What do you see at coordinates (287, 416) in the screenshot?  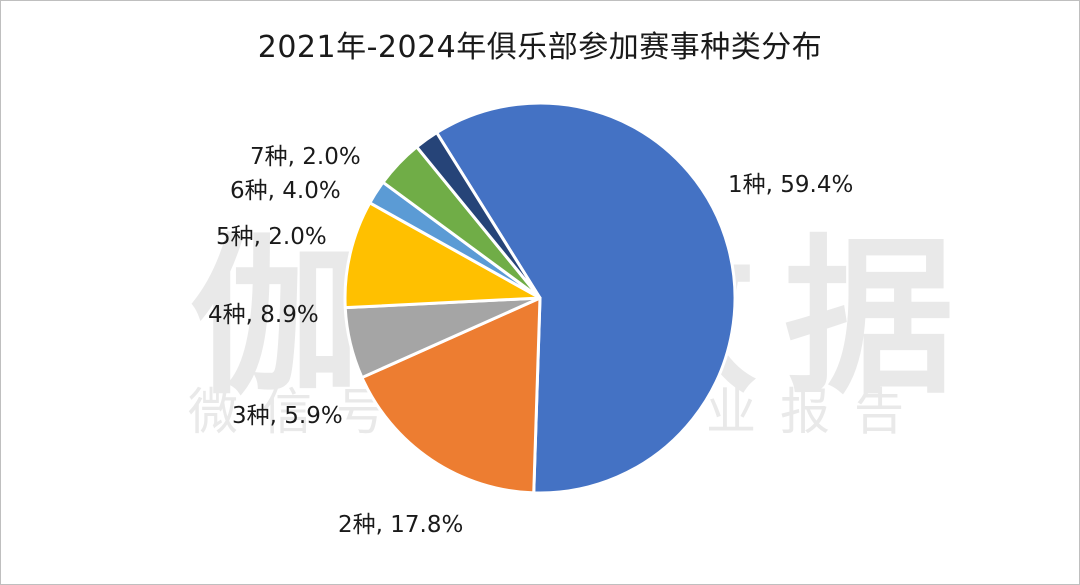 I see `data-label-3: 3种, 5.9%` at bounding box center [287, 416].